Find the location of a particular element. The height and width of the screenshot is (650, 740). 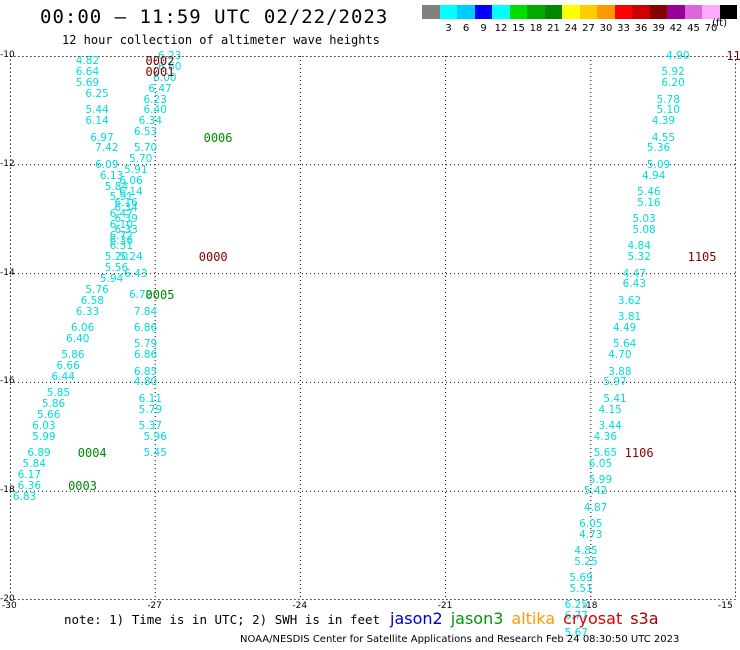

lon-tick-label: -21 is located at coordinates (445, 606).